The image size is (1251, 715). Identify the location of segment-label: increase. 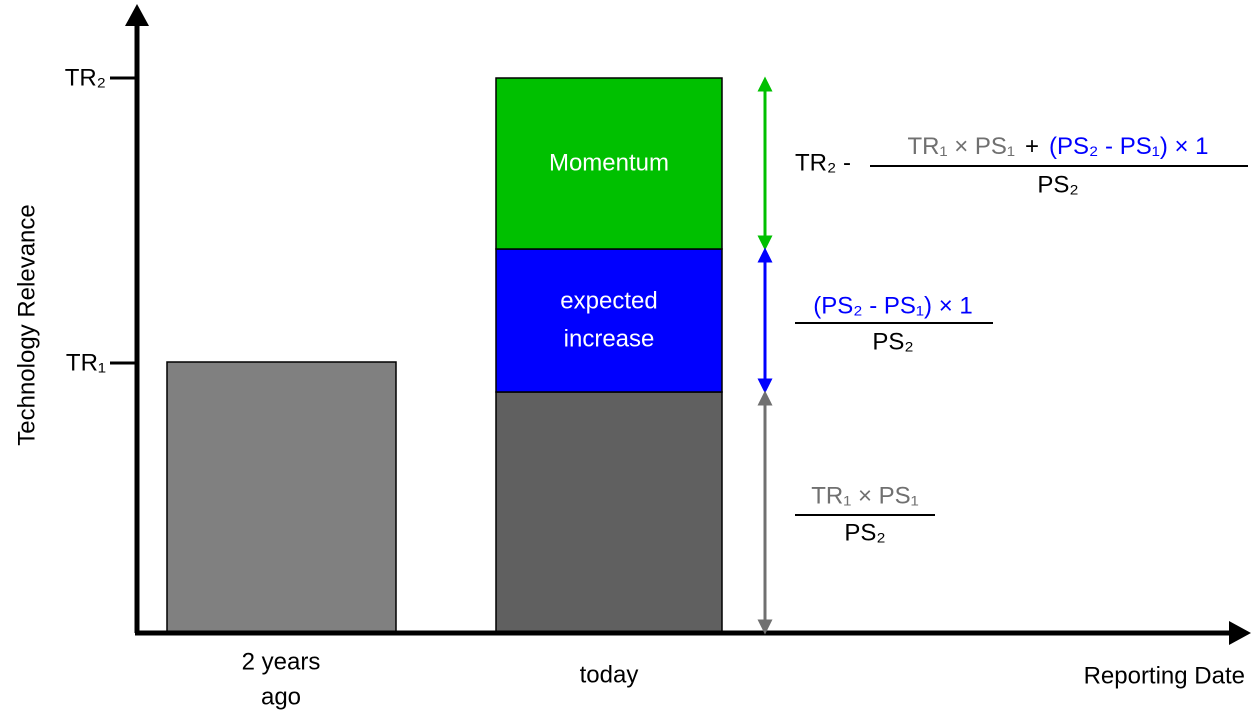
(609, 338).